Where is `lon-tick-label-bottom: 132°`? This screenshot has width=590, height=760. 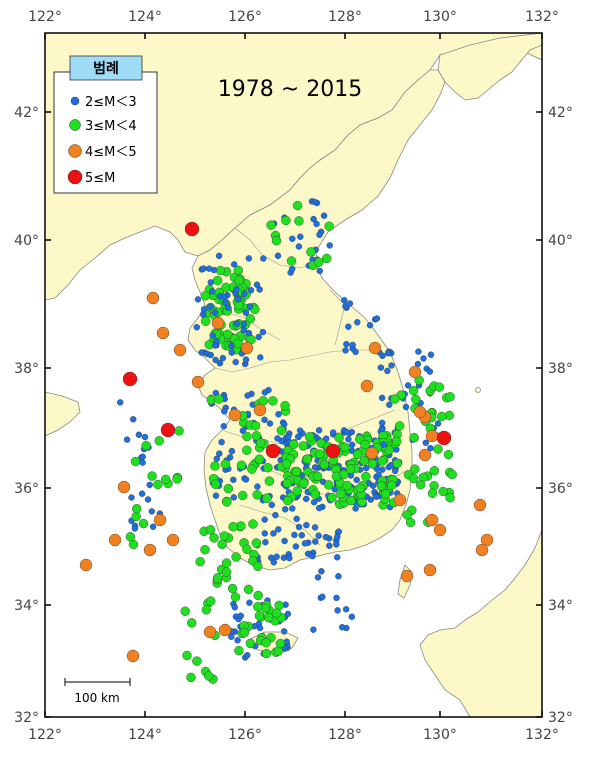 lon-tick-label-bottom: 132° is located at coordinates (542, 735).